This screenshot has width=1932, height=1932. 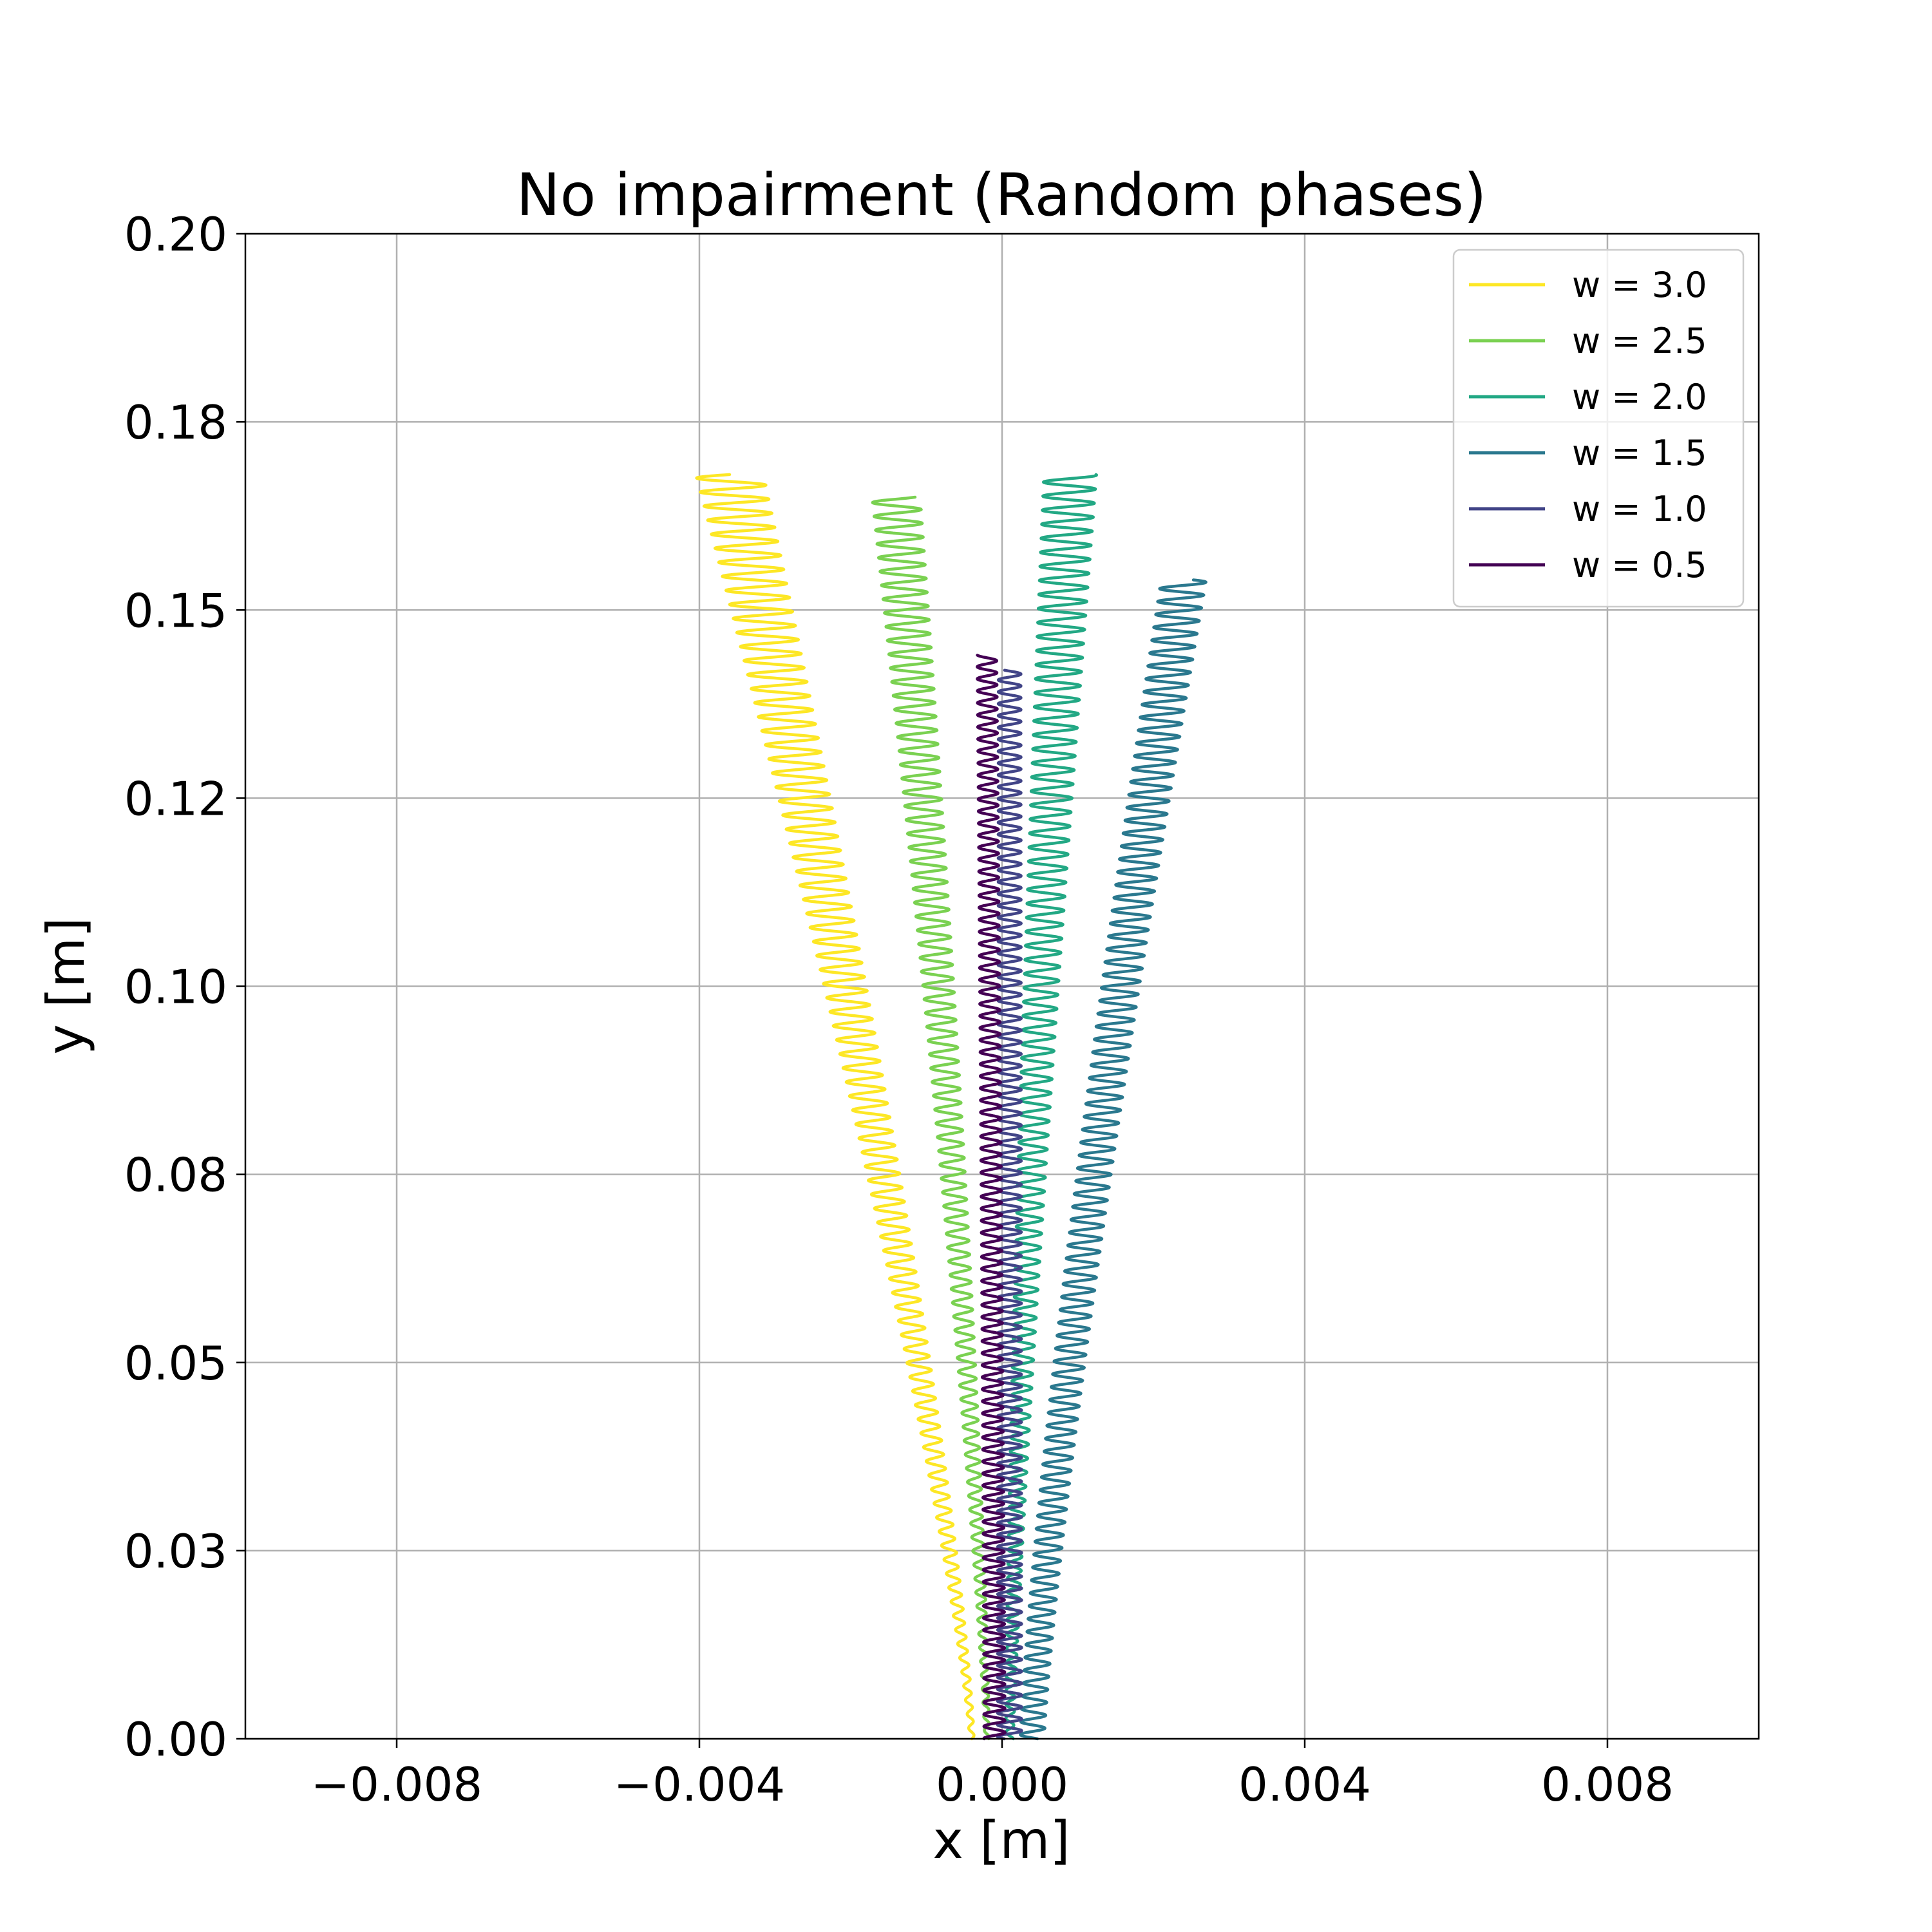 What do you see at coordinates (175, 1363) in the screenshot?
I see `y-tick-label: 0.05` at bounding box center [175, 1363].